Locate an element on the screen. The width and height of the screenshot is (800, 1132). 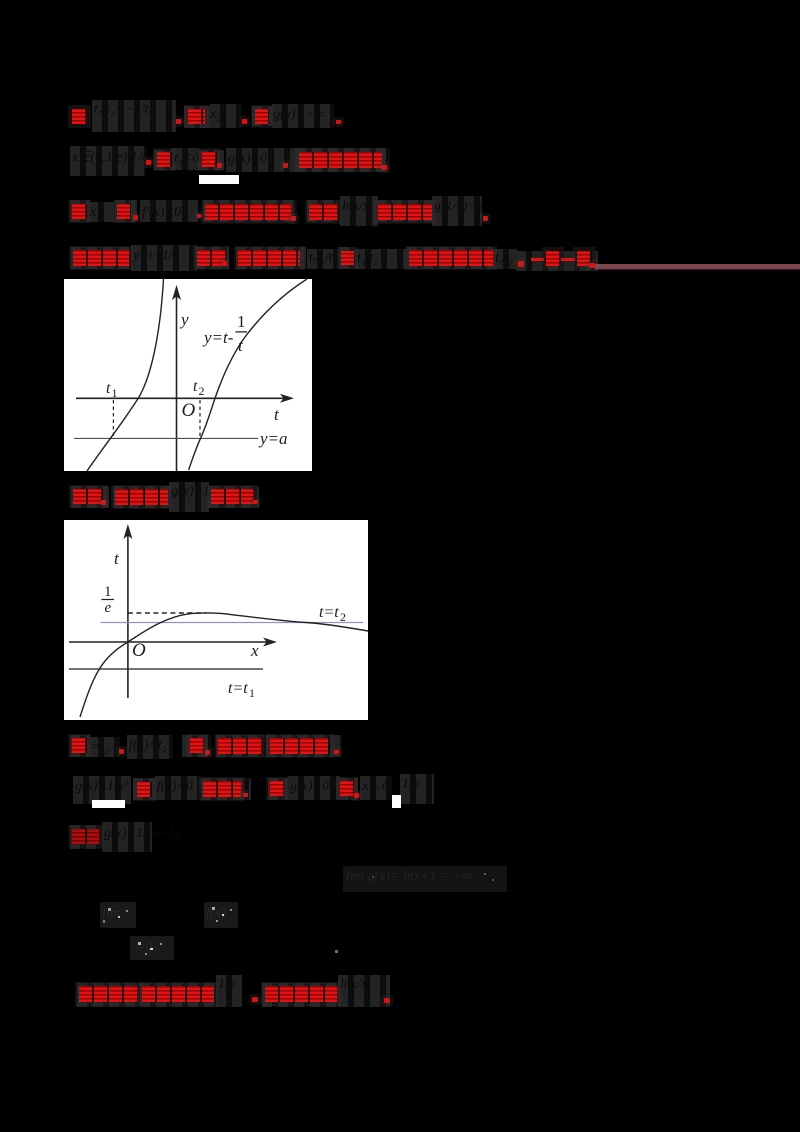
svg-text: e is located at coordinates (108, 608).